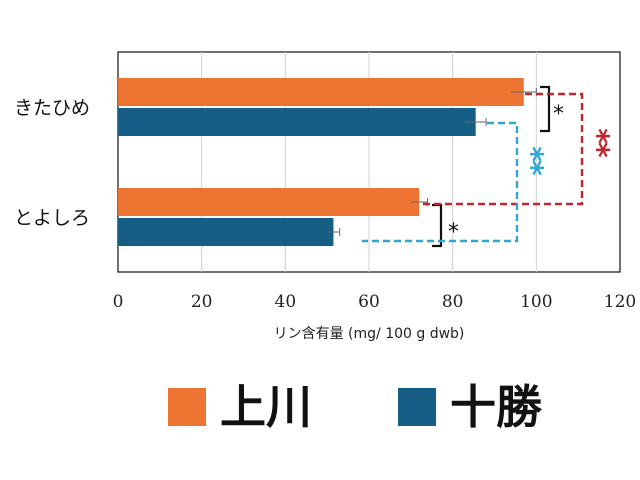  What do you see at coordinates (286, 302) in the screenshot?
I see `x-tick-label: 40` at bounding box center [286, 302].